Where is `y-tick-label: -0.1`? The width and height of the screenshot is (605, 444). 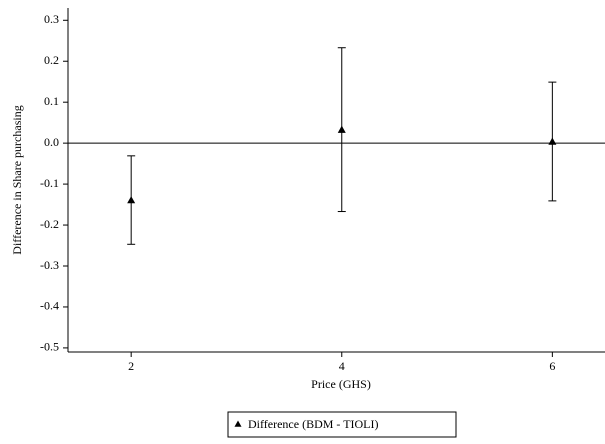 y-tick-label: -0.1 is located at coordinates (49, 183).